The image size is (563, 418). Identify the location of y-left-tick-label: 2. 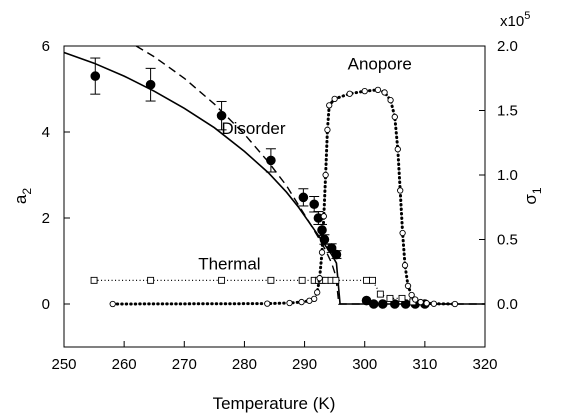
(46, 218).